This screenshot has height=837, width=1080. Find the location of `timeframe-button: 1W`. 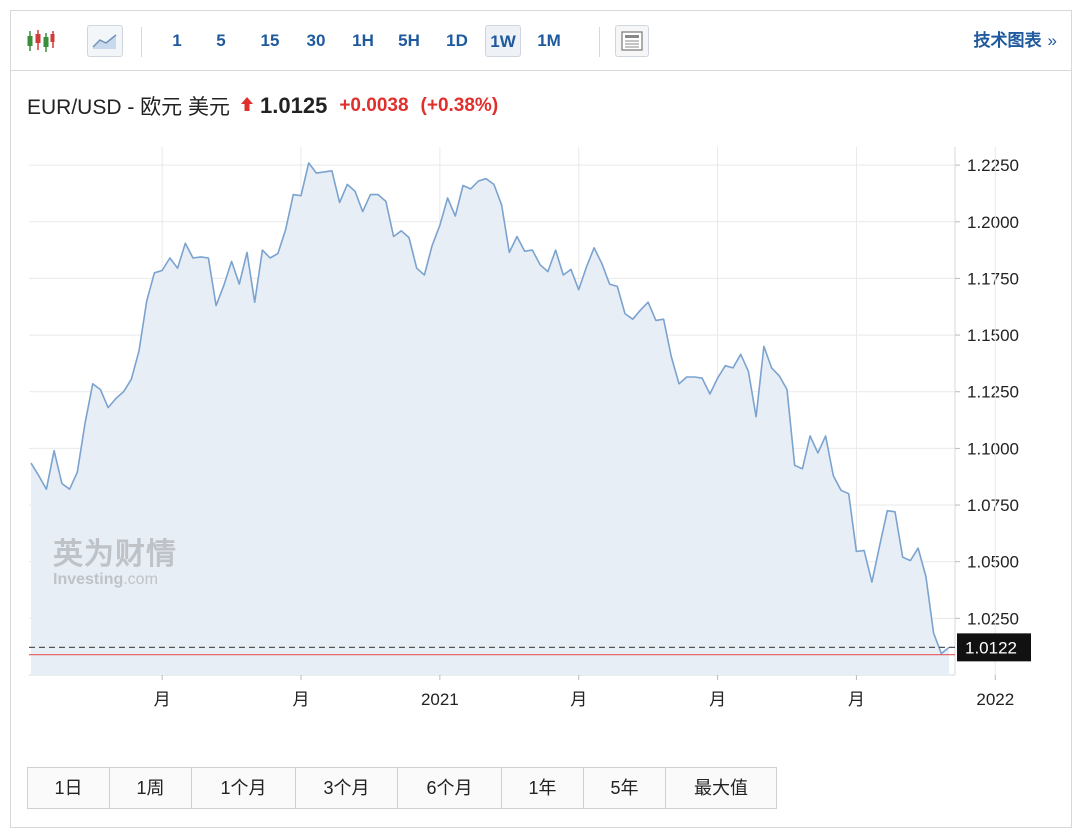

timeframe-button: 1W is located at coordinates (503, 41).